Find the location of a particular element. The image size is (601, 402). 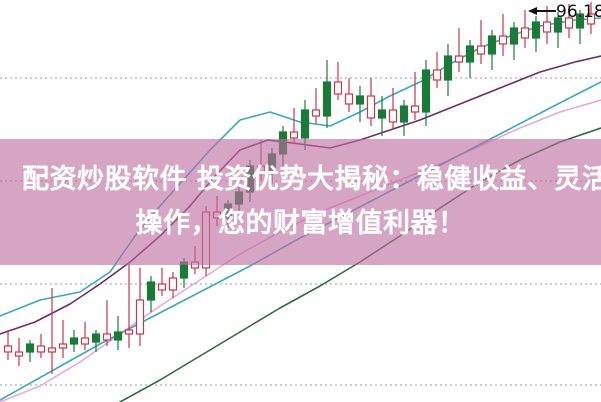

left-arrow-icon is located at coordinates (542, 11).